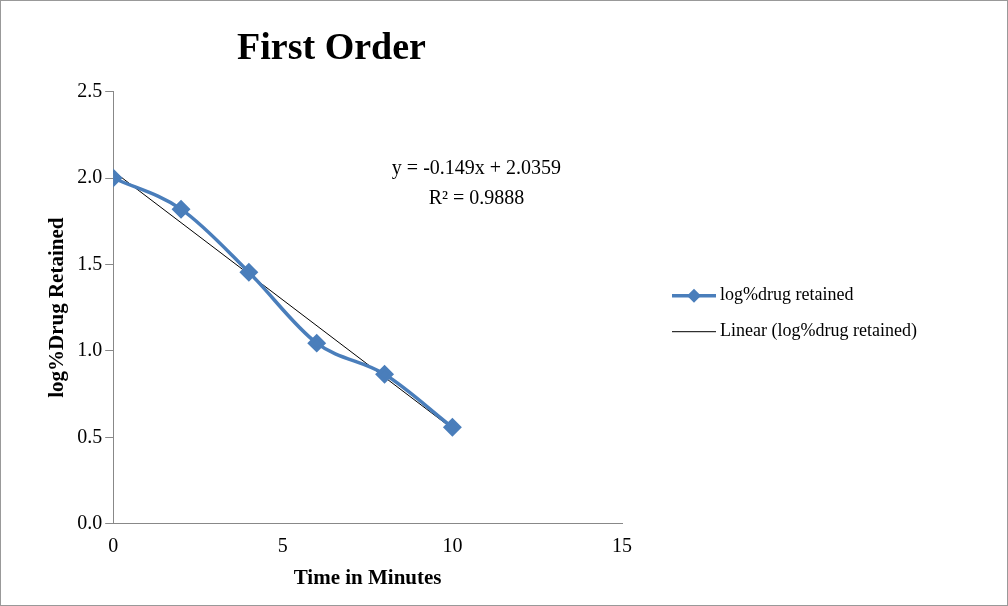  I want to click on y-tick-label: 1.5, so click(90, 262).